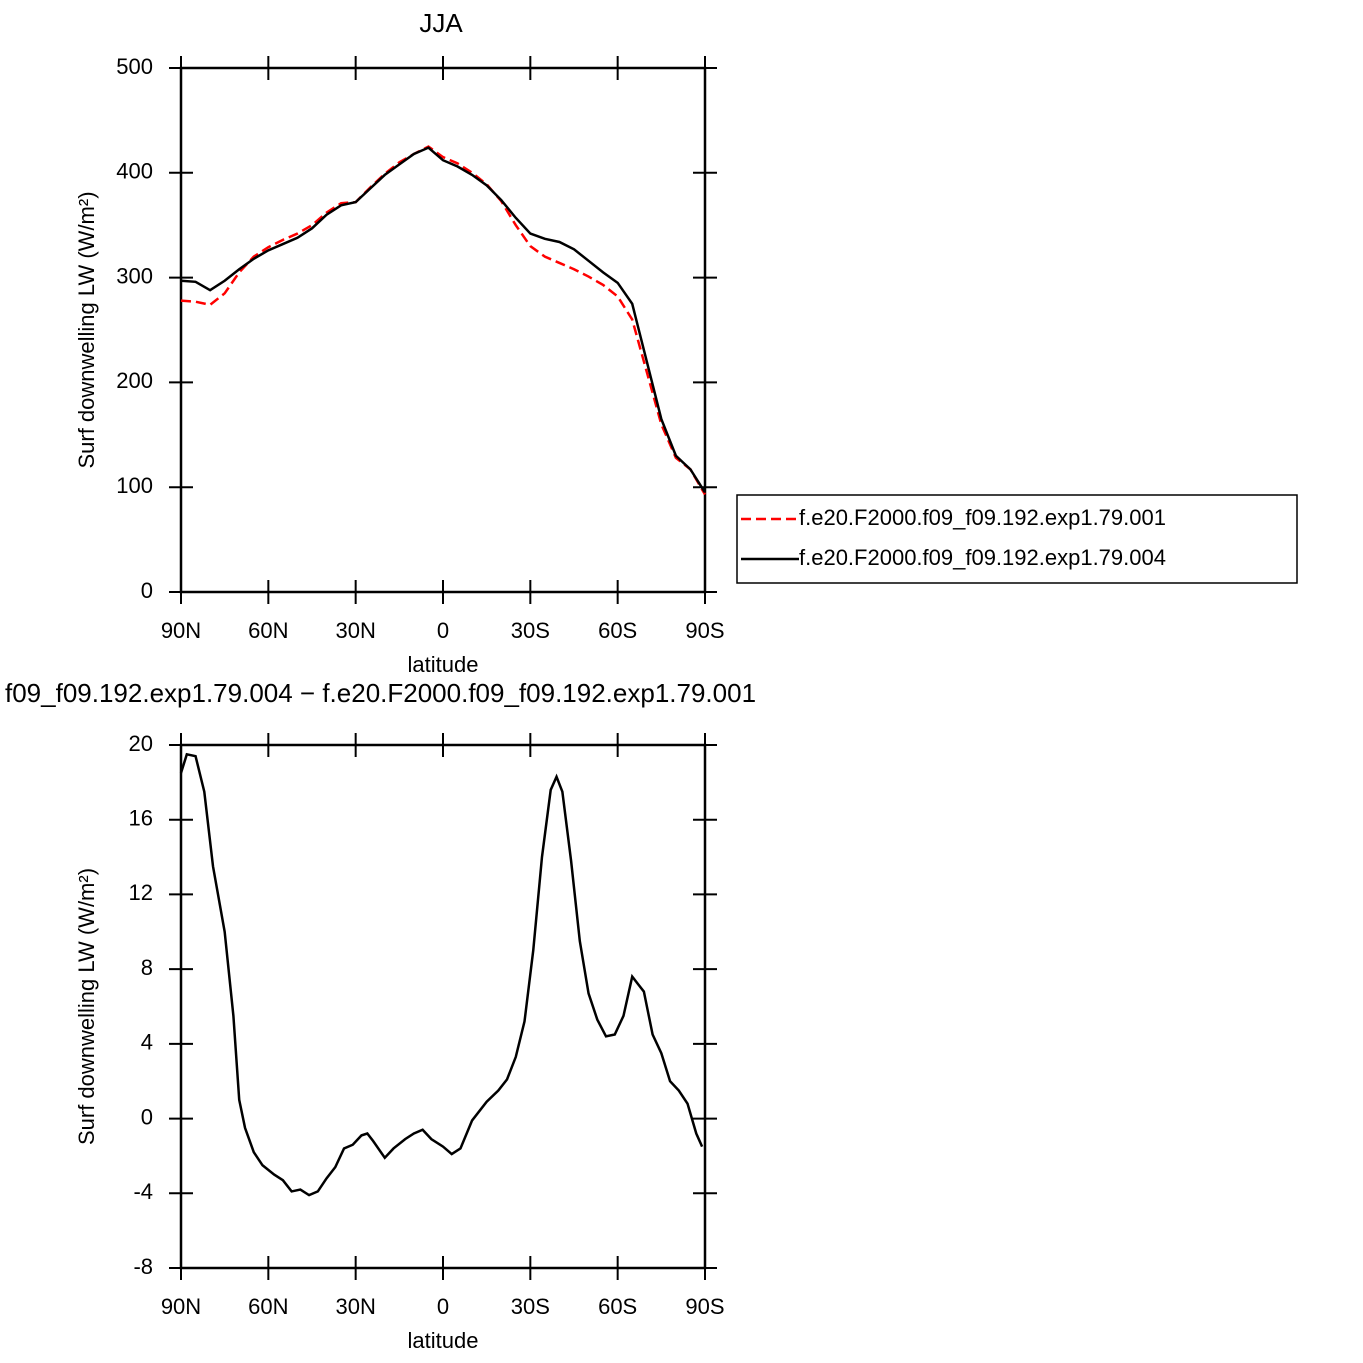  Describe the element at coordinates (441, 23) in the screenshot. I see `chart-title: JJA` at that location.